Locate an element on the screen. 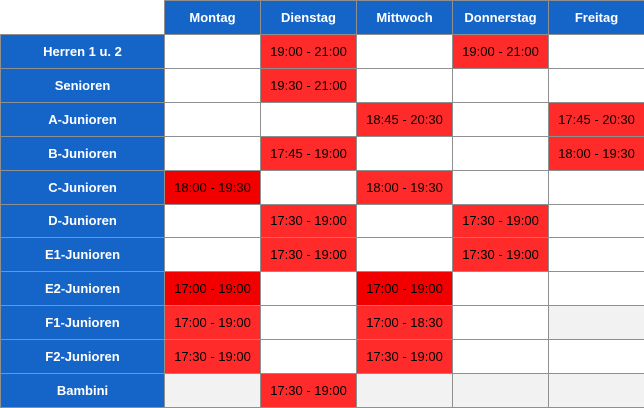 This screenshot has width=644, height=408. day-header-friday: Freitag is located at coordinates (596, 17).